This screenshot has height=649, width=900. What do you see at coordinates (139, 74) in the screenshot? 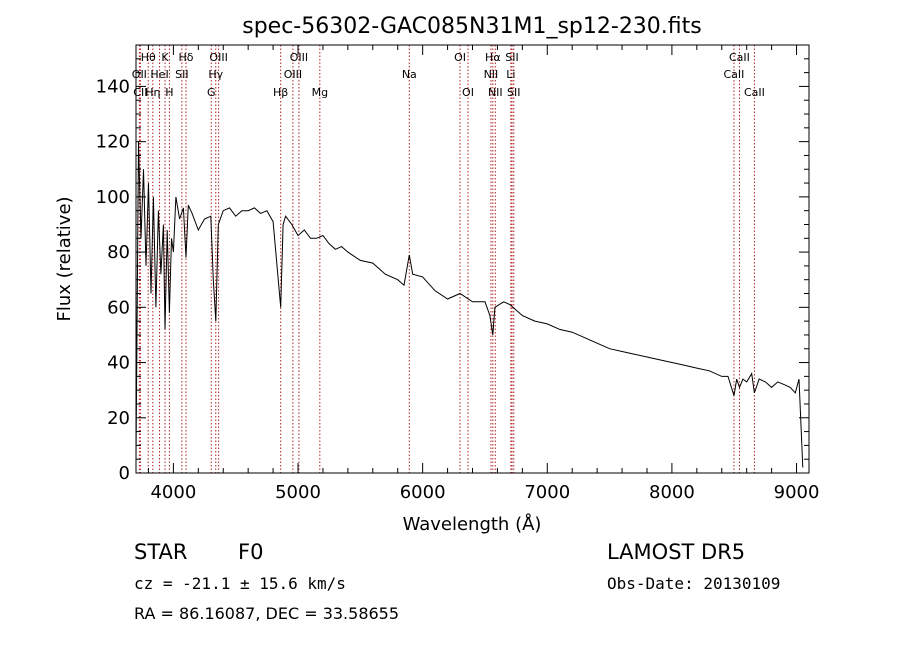
I see `line-marker-label: OII` at bounding box center [139, 74].